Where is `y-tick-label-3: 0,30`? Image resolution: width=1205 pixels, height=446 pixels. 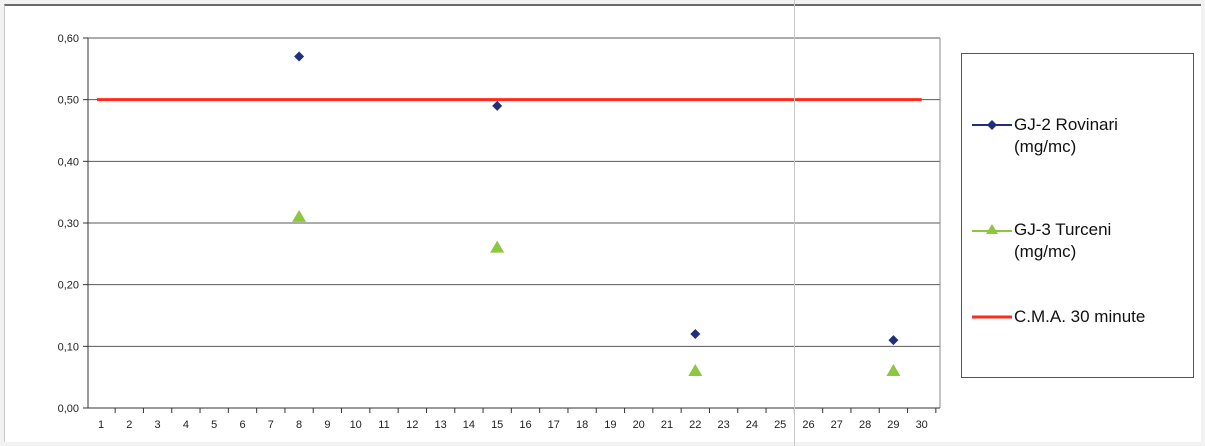 y-tick-label-3: 0,30 is located at coordinates (68, 224).